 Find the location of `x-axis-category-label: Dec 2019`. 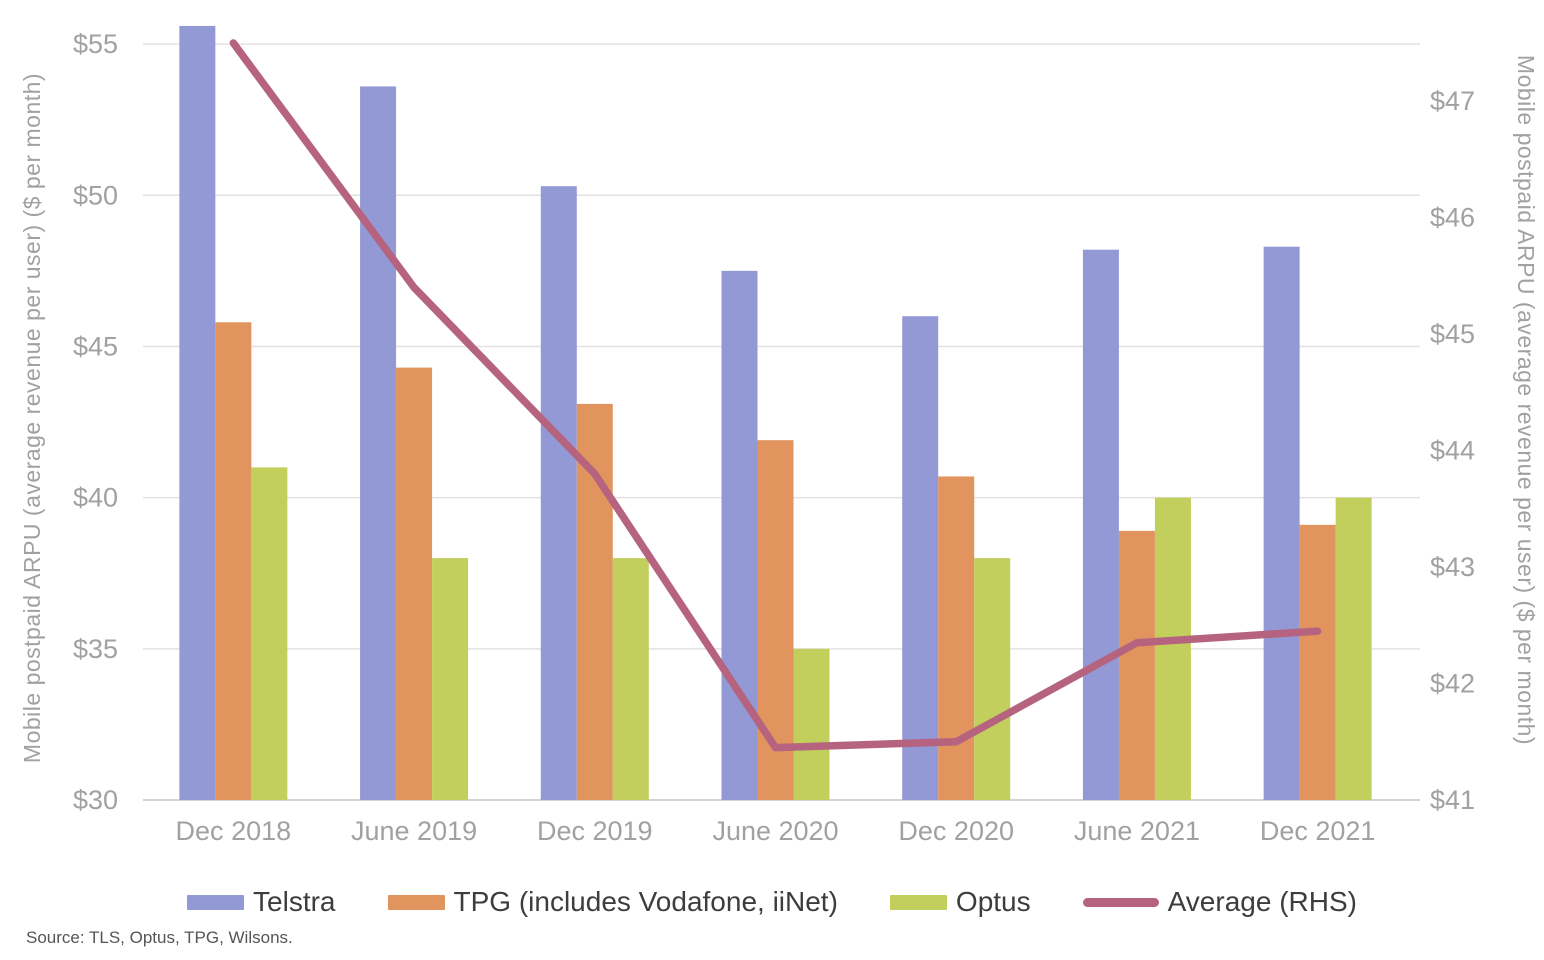

x-axis-category-label: Dec 2019 is located at coordinates (595, 831).